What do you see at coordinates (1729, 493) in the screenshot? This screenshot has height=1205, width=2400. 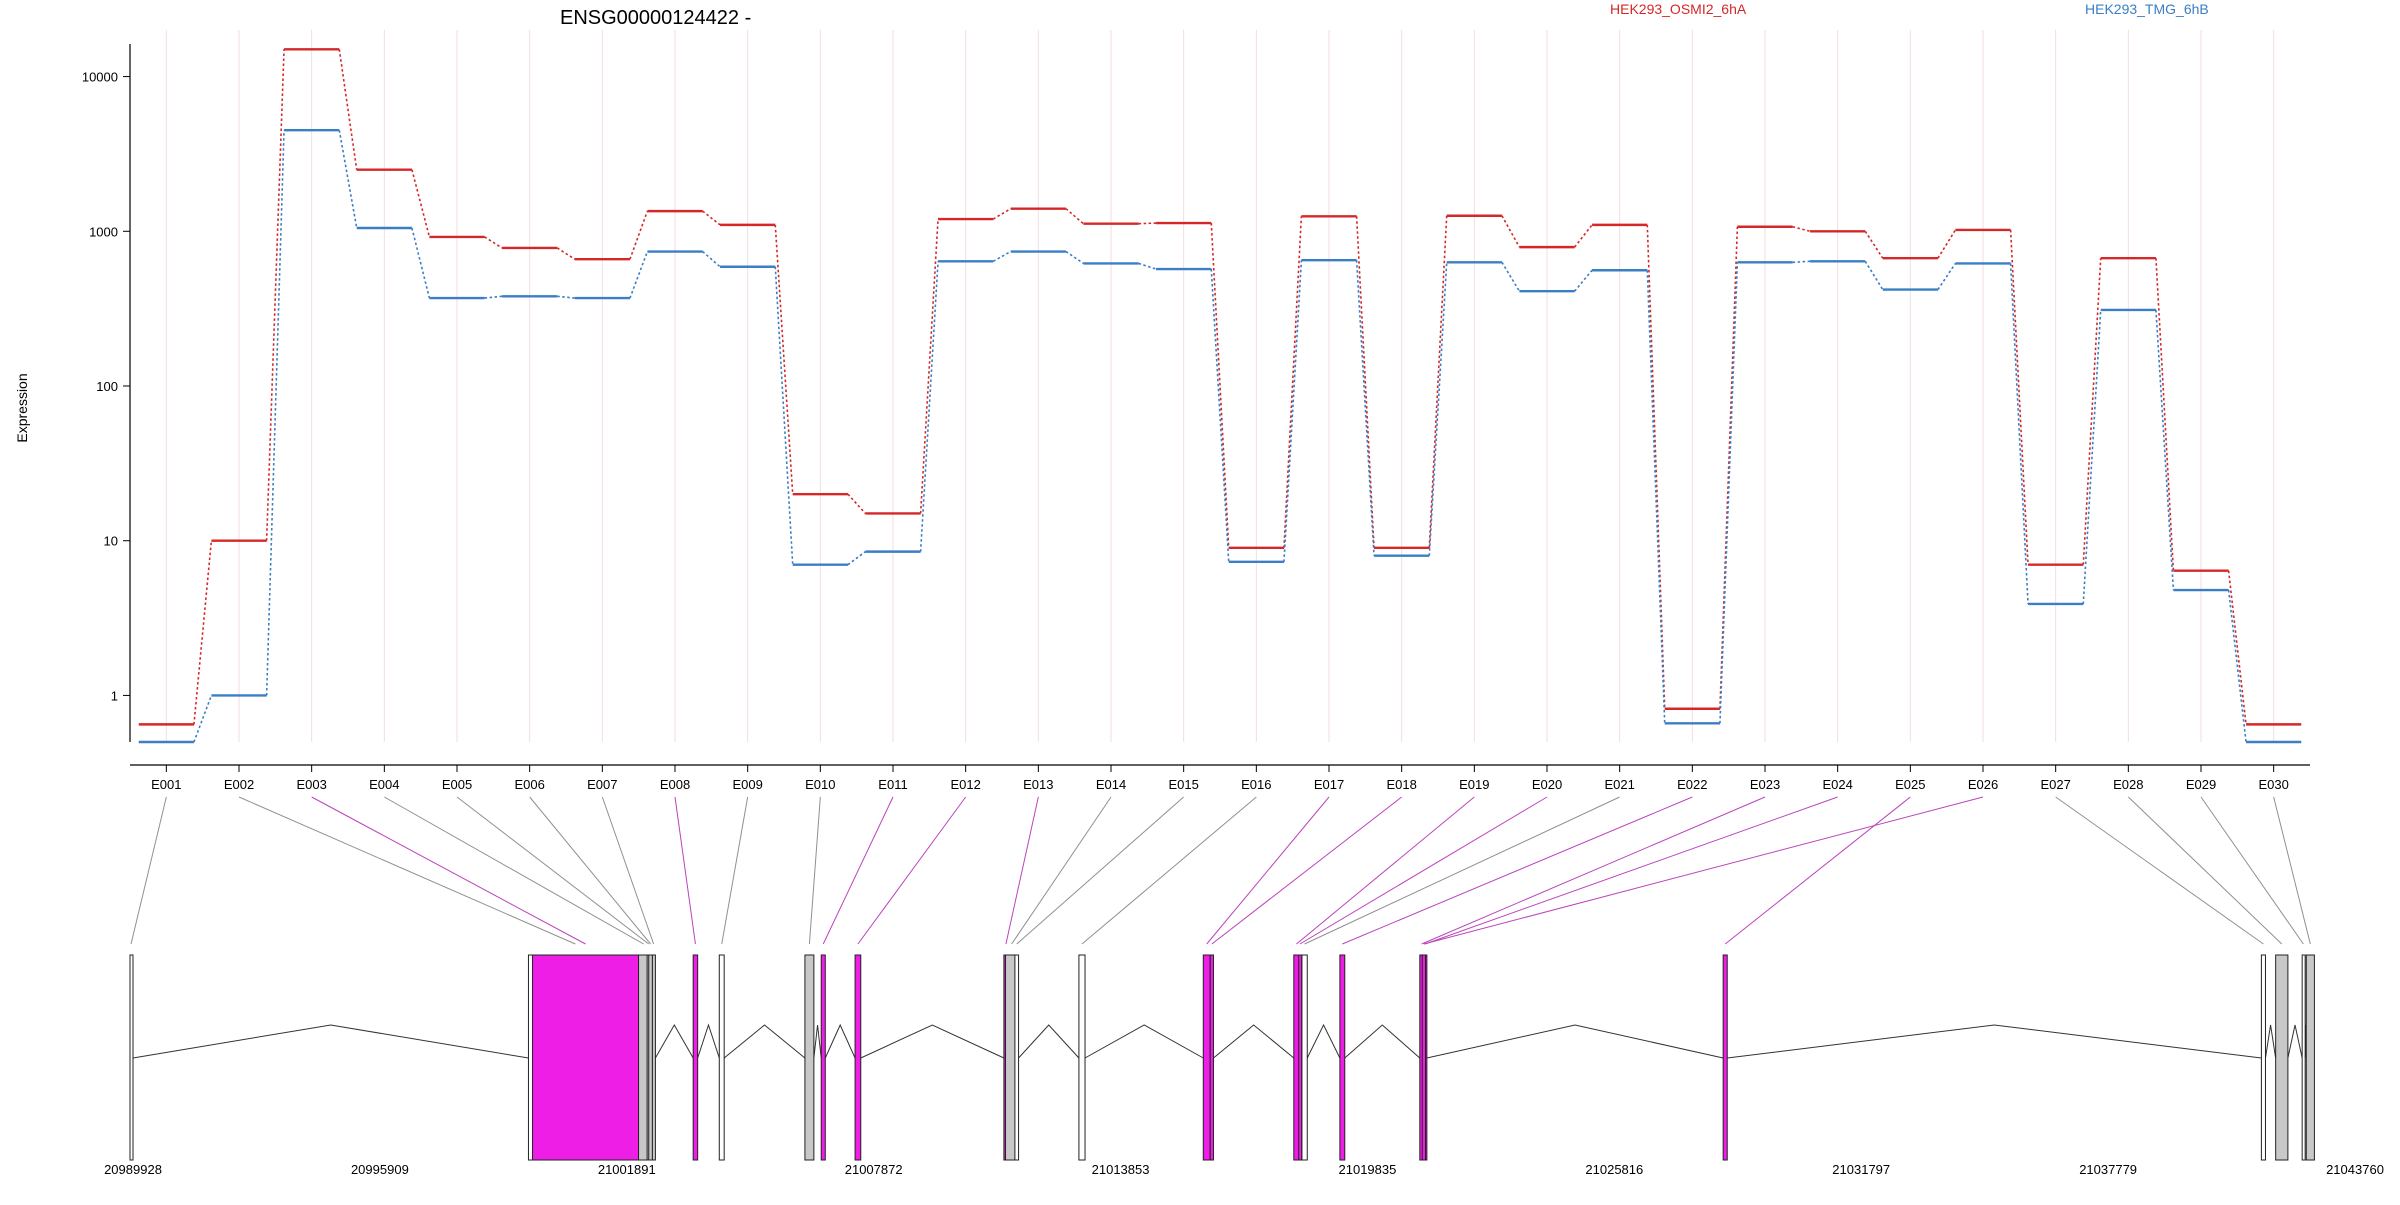 I see `series-2-connector-e022` at bounding box center [1729, 493].